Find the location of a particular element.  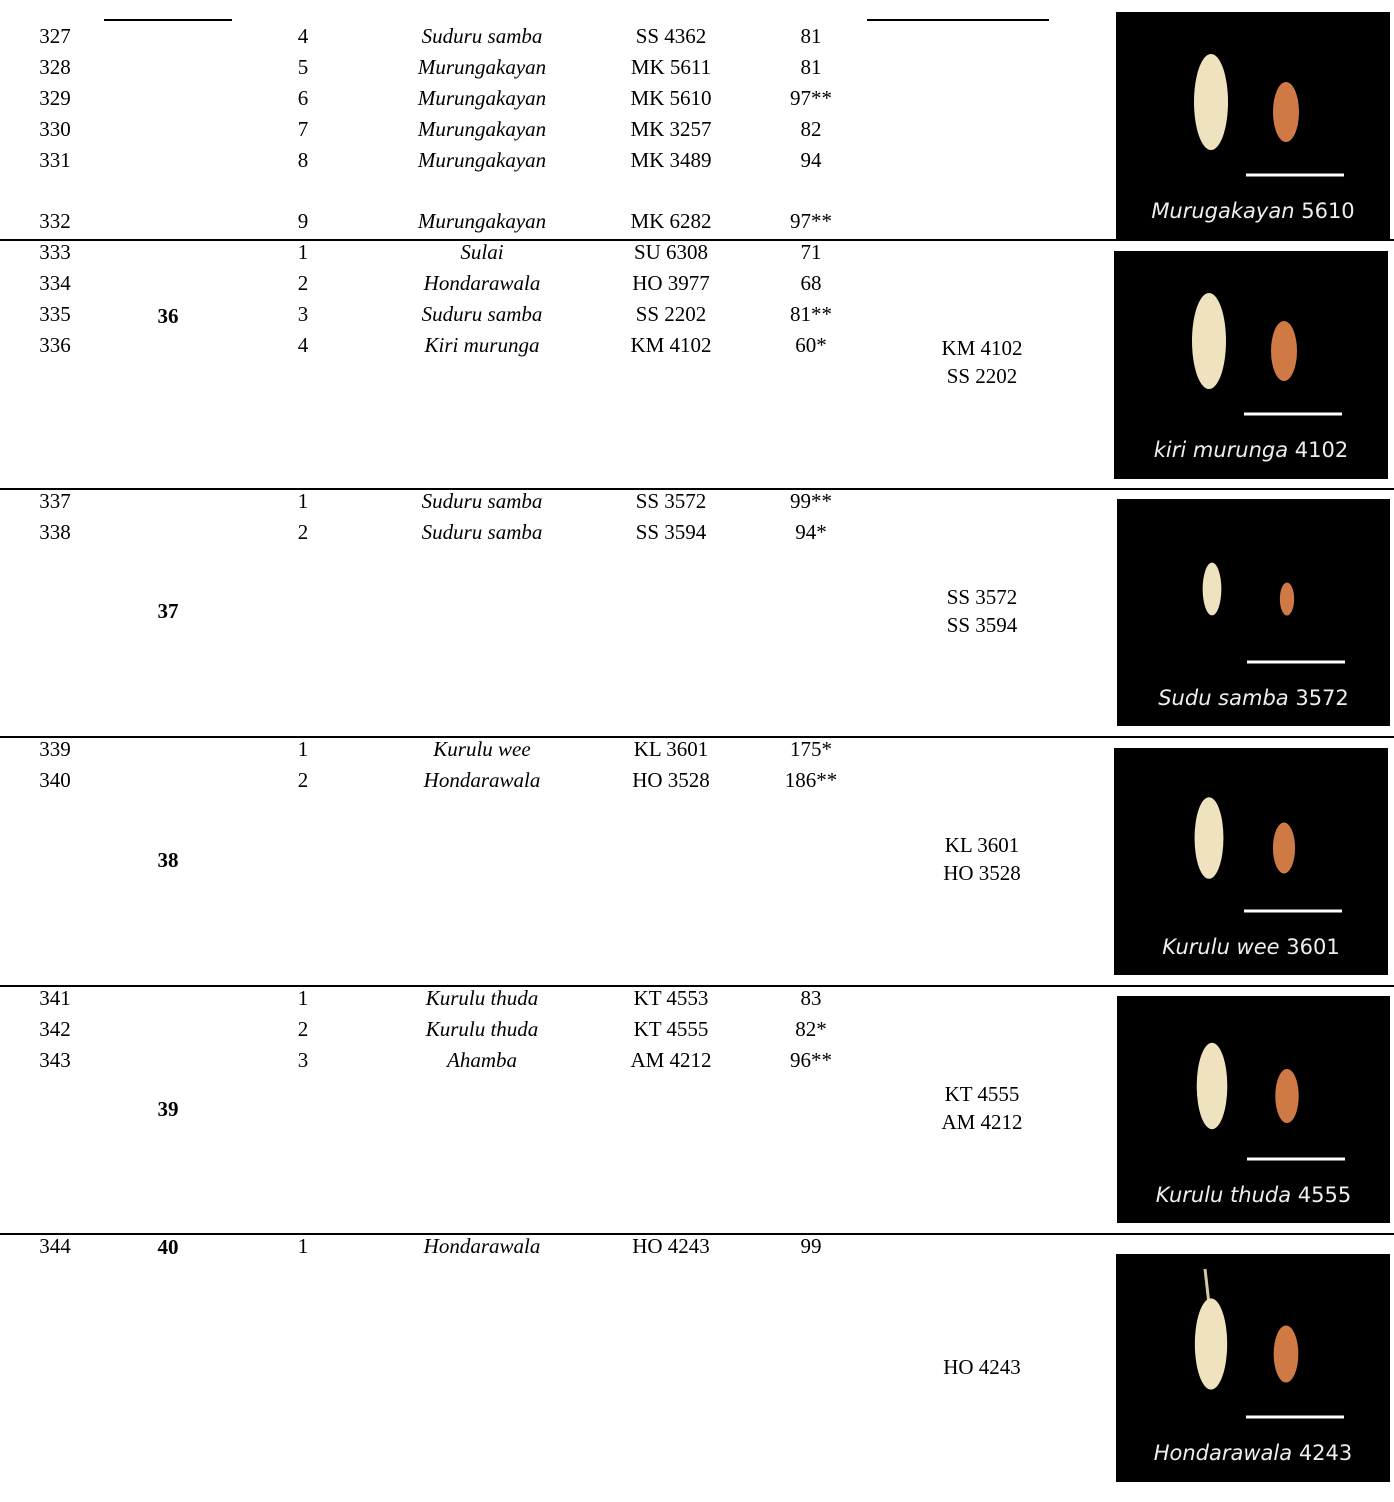

accession: SS 4362 is located at coordinates (671, 36).